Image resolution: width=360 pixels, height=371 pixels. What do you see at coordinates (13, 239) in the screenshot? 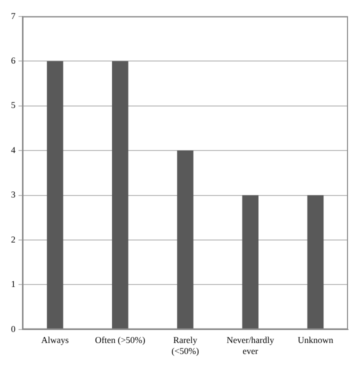
I see `y-tick-label: 2` at bounding box center [13, 239].